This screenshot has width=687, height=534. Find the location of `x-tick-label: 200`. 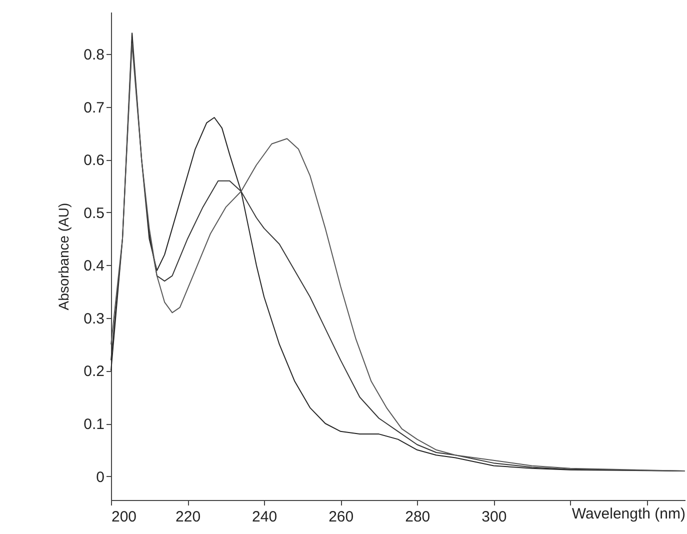

x-tick-label: 200 is located at coordinates (124, 517).